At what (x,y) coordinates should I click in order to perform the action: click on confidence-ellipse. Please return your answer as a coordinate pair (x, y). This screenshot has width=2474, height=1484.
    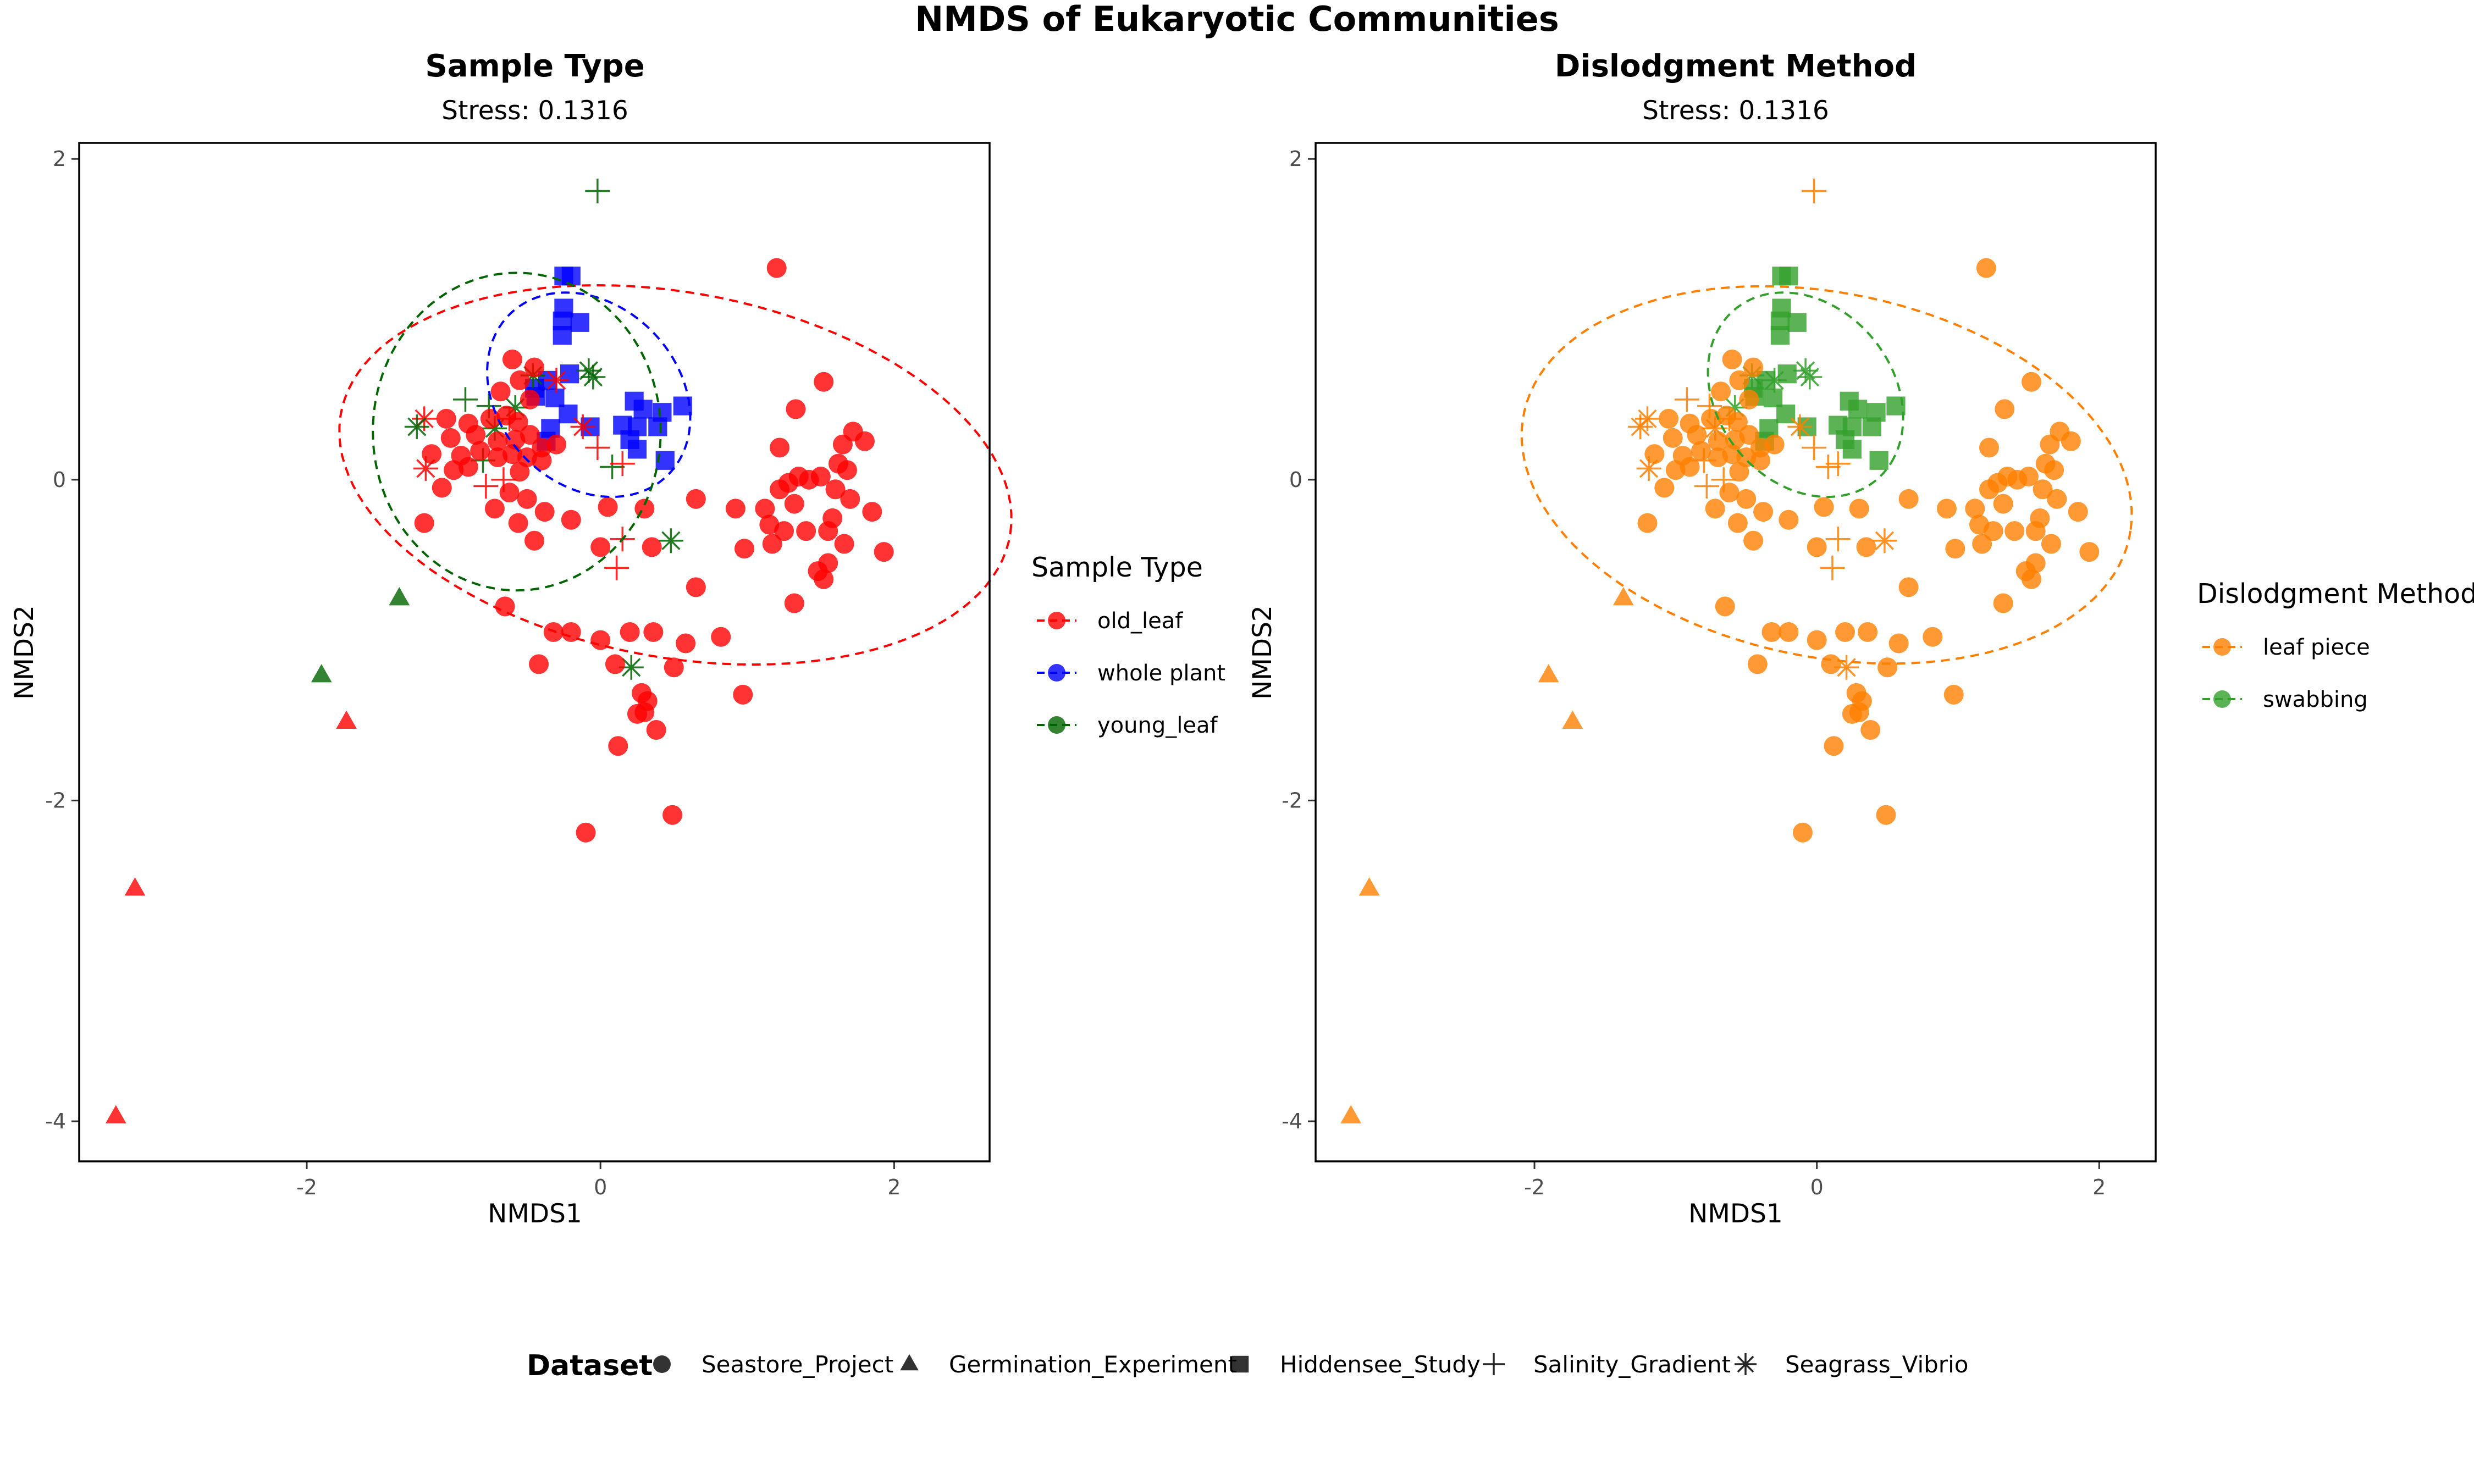
    Looking at the image, I should click on (1805, 395).